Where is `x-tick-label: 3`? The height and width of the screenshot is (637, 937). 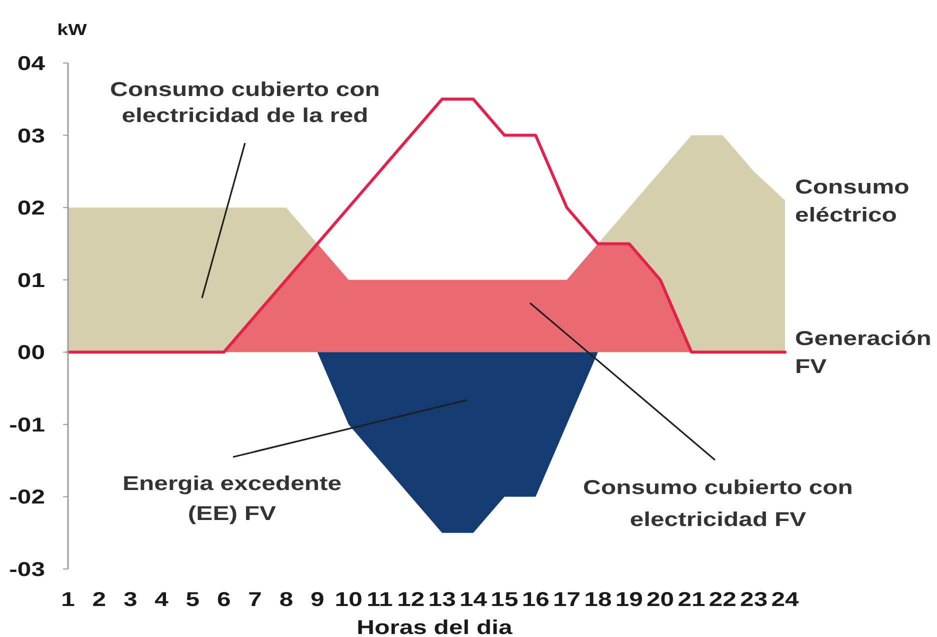 x-tick-label: 3 is located at coordinates (130, 599).